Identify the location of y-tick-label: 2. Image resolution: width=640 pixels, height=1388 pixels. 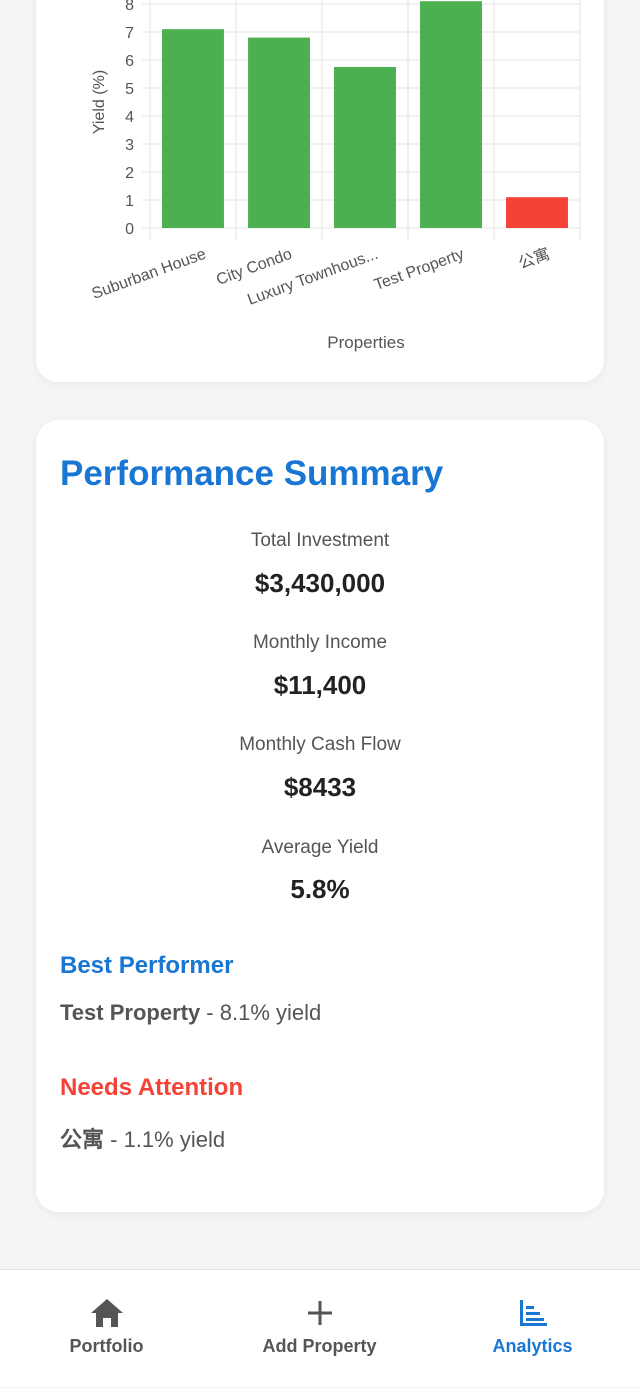
(129, 173).